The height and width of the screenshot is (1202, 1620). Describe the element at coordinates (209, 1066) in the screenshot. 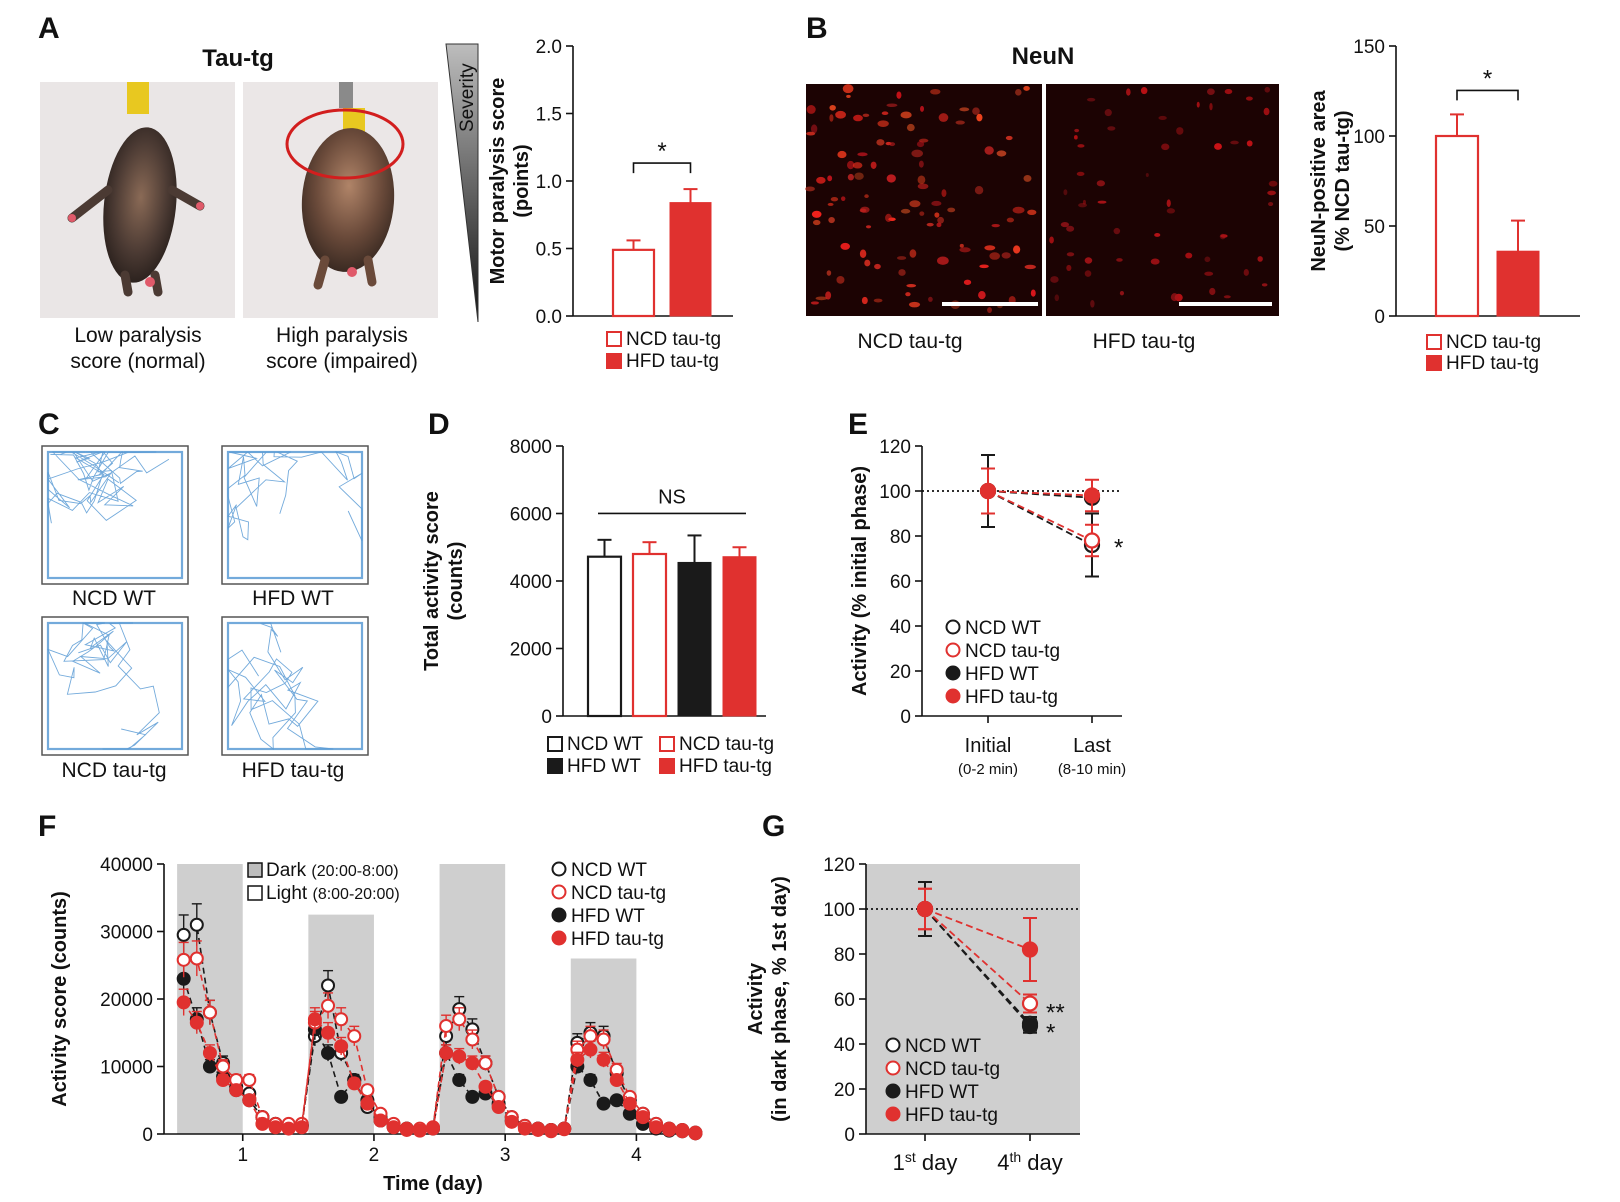

I see `F-line-point-hfd-wt` at that location.